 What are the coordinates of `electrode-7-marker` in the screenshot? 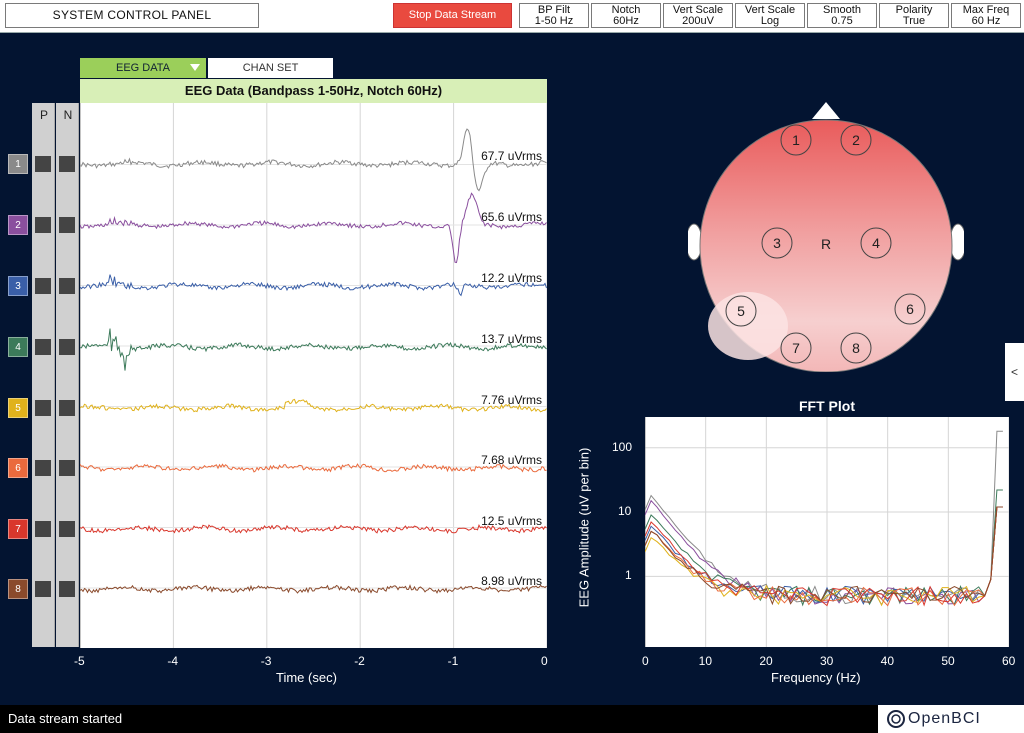 It's located at (796, 348).